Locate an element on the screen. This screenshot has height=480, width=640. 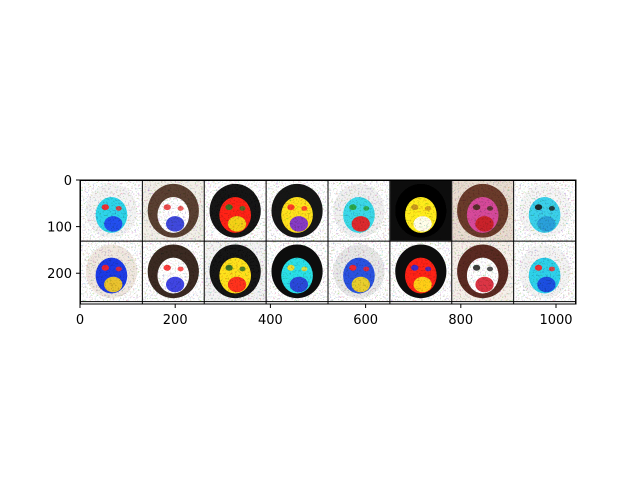
y-tick-label: 100 is located at coordinates (59, 228).